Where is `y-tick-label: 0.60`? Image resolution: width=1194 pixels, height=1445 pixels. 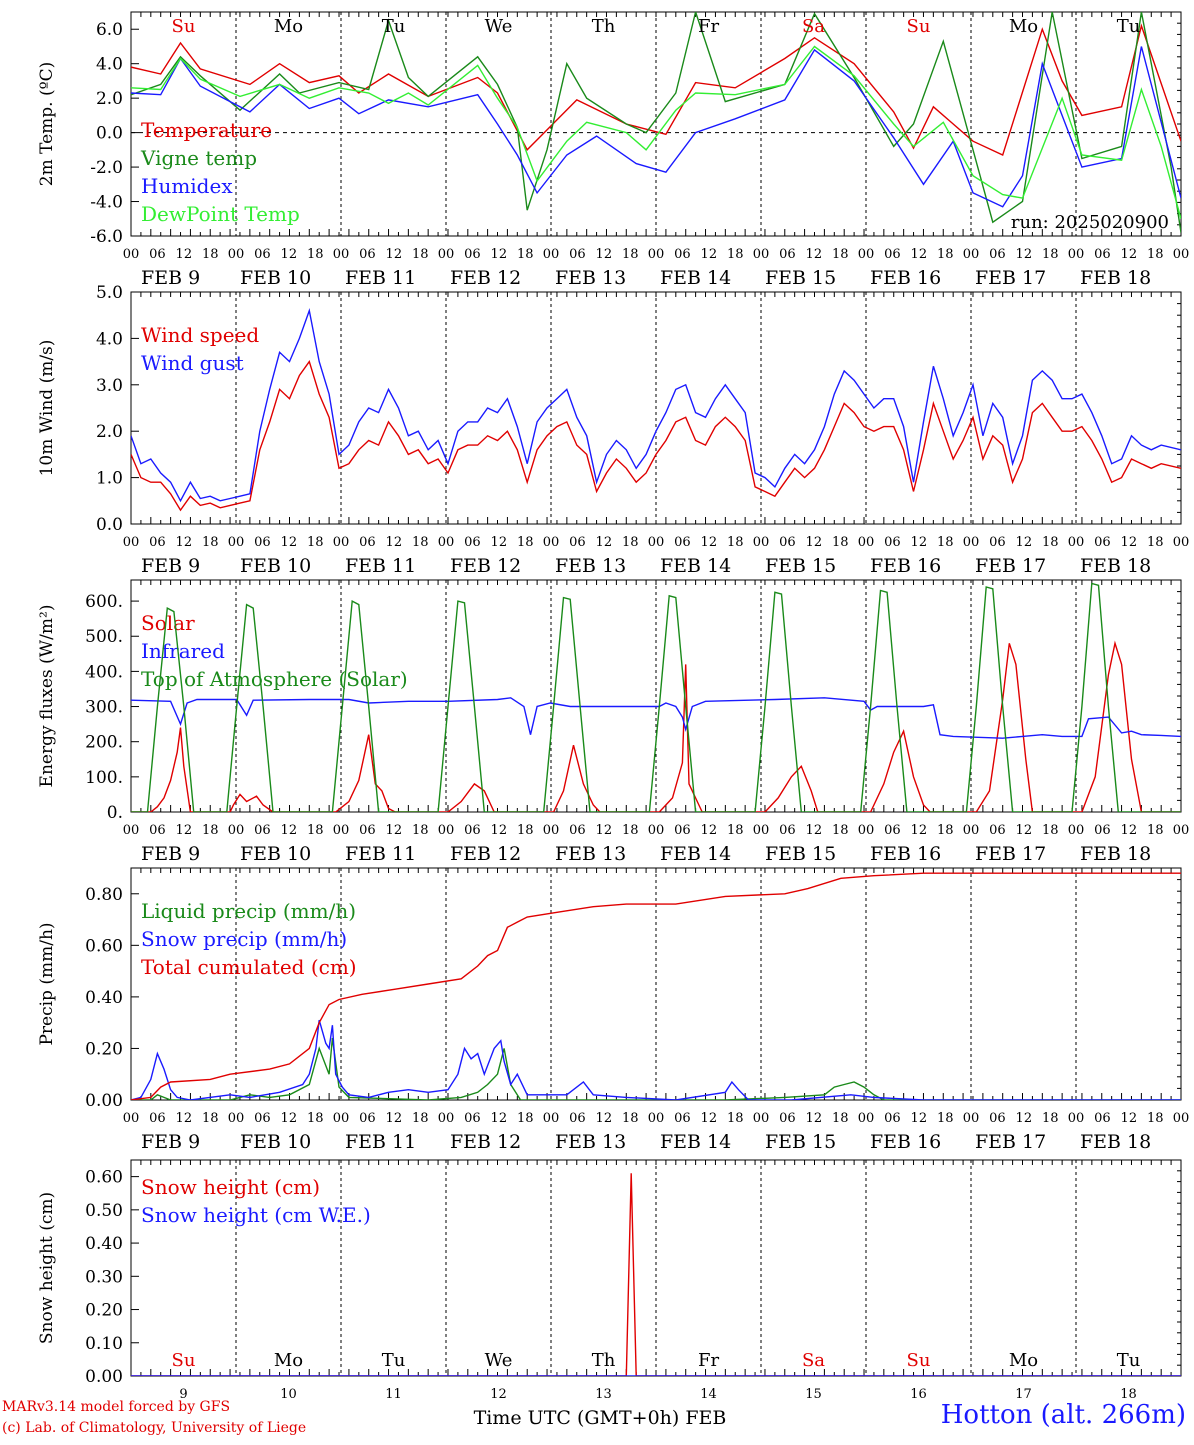
y-tick-label: 0.60 is located at coordinates (104, 1178).